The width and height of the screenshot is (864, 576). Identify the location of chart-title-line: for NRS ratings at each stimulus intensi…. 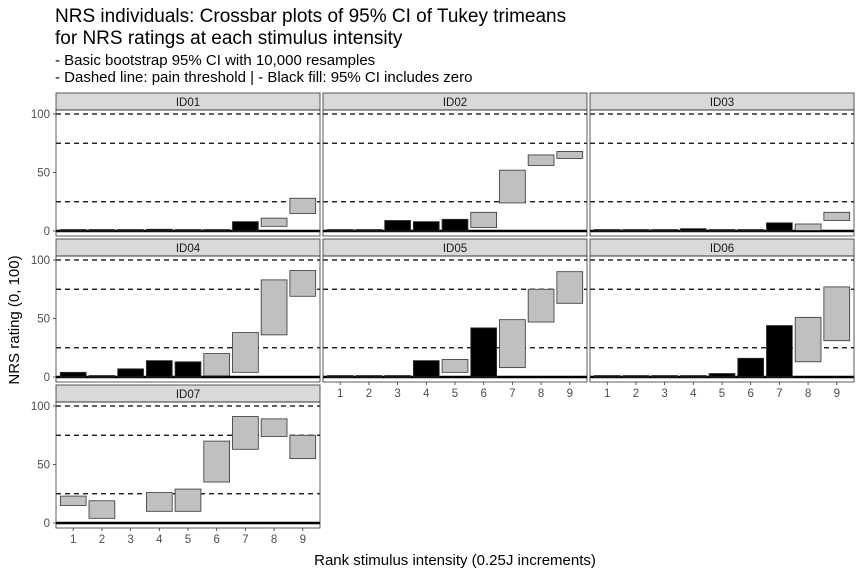
(229, 38).